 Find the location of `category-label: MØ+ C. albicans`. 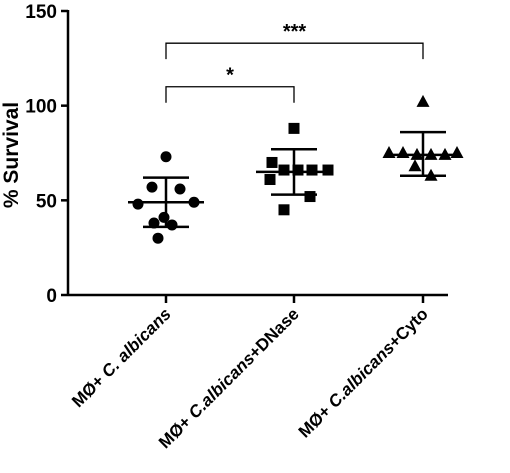

category-label: MØ+ C. albicans is located at coordinates (121, 357).